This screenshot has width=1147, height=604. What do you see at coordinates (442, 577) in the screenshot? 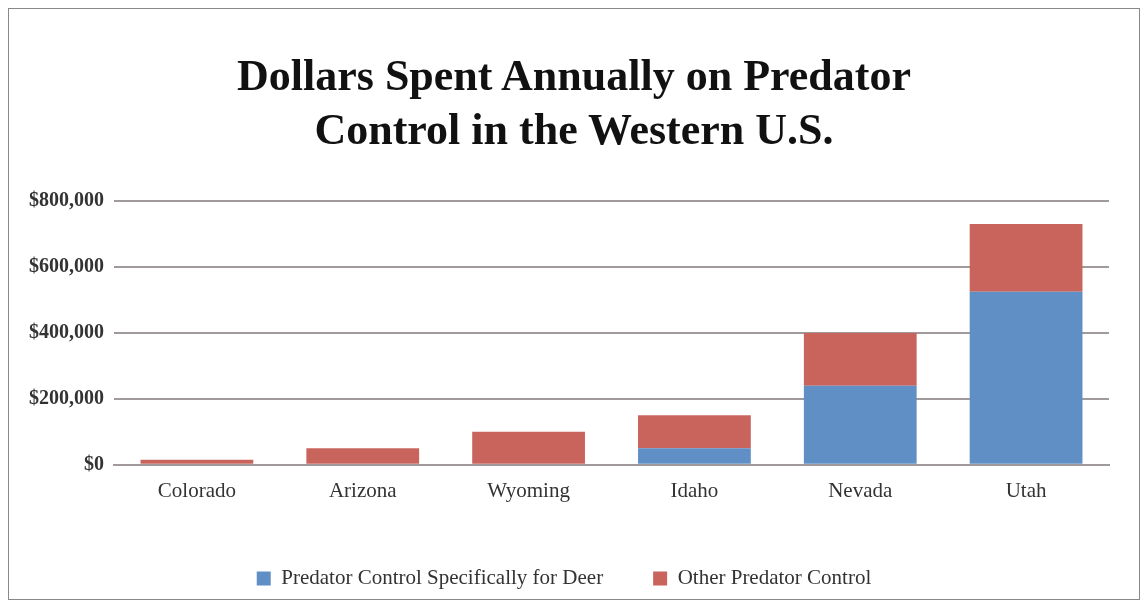
I see `legend-label: Predator Control Specifically for Deer` at bounding box center [442, 577].